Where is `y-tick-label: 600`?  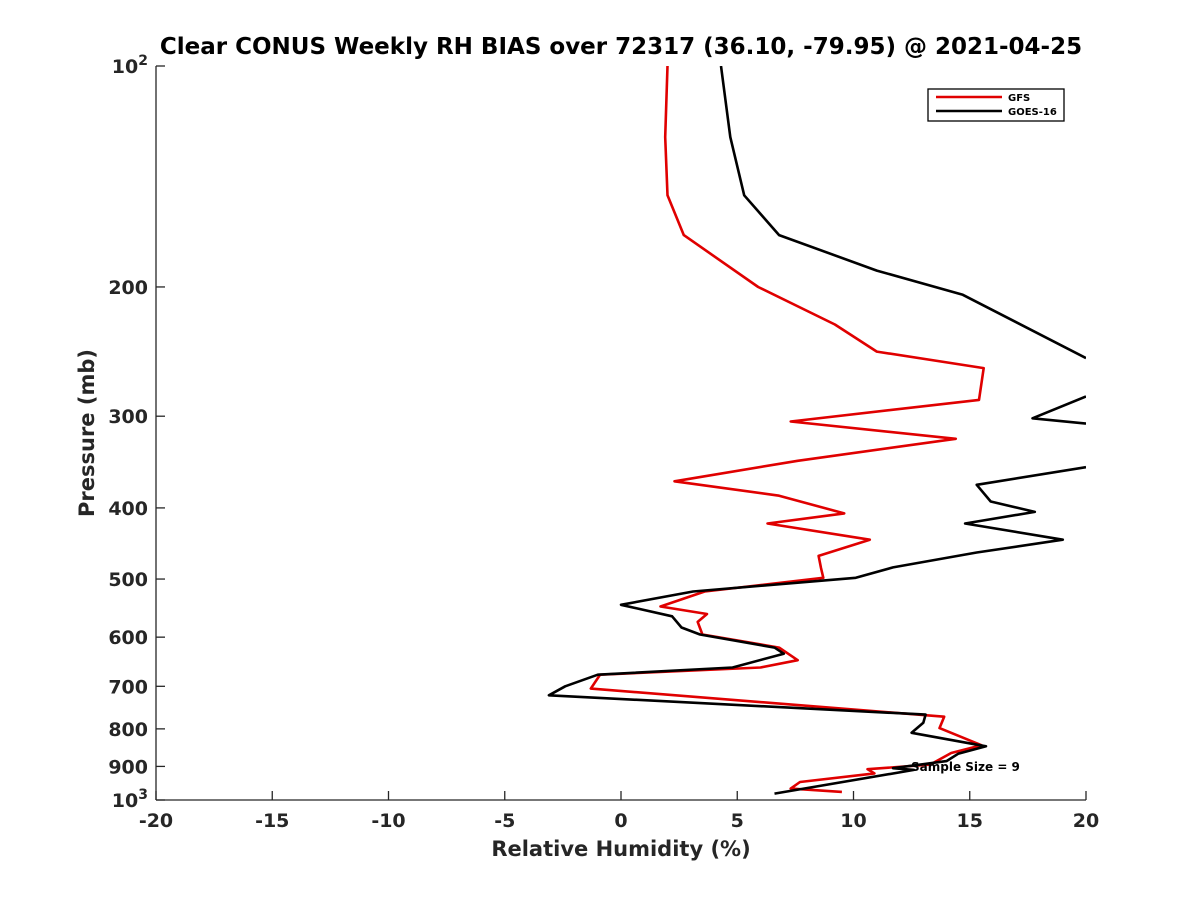 y-tick-label: 600 is located at coordinates (128, 638).